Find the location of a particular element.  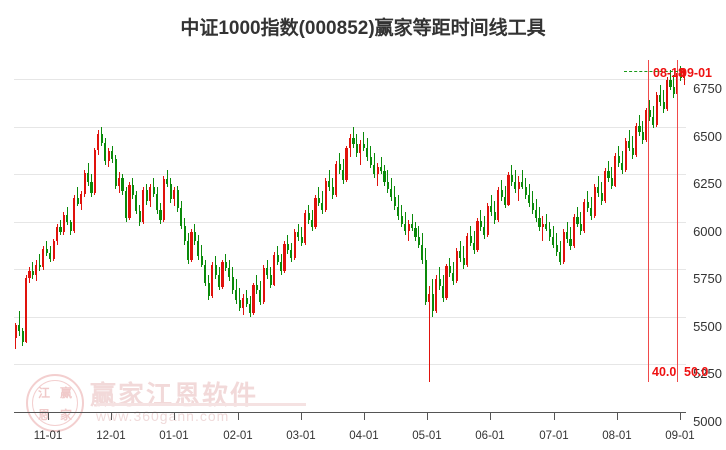

x-axis-tick-label: 06-01 is located at coordinates (490, 436).